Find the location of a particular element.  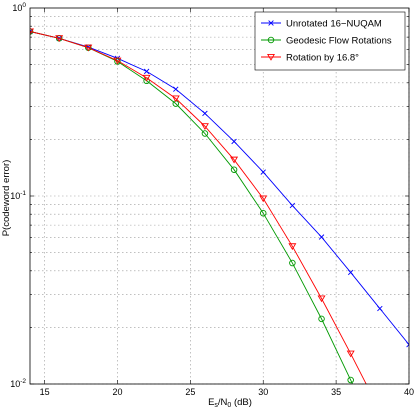

y-tick-label: 10⁰ is located at coordinates (19, 7).